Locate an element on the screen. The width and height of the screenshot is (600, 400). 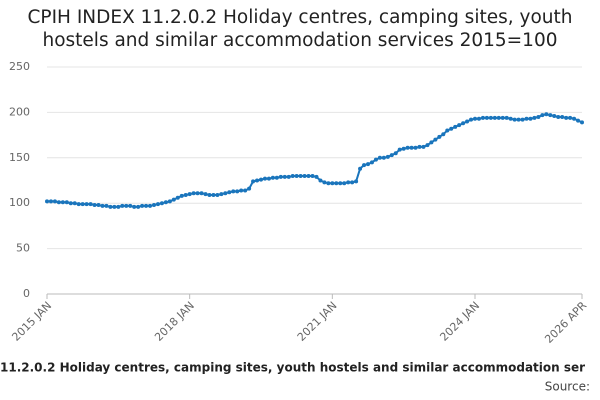
y-tick-label: 100 is located at coordinates (19, 202).